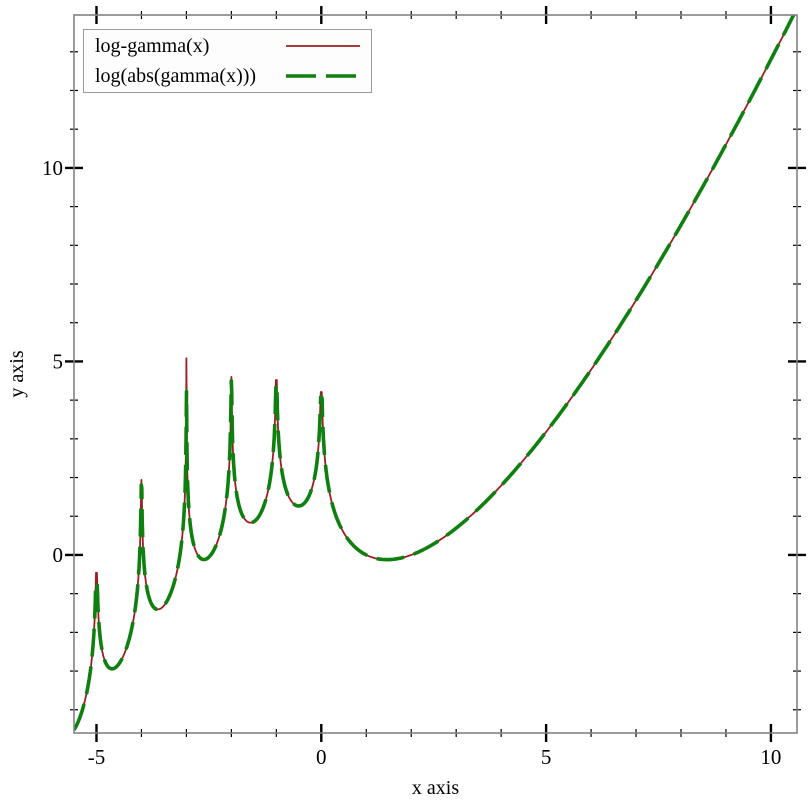 Image resolution: width=812 pixels, height=812 pixels. Describe the element at coordinates (228, 46) in the screenshot. I see `legend-item: log-gamma(x)` at that location.